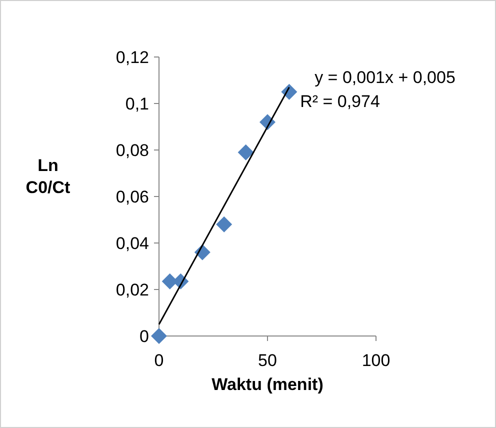  I want to click on x-axis-title: Waktu (menit), so click(268, 384).